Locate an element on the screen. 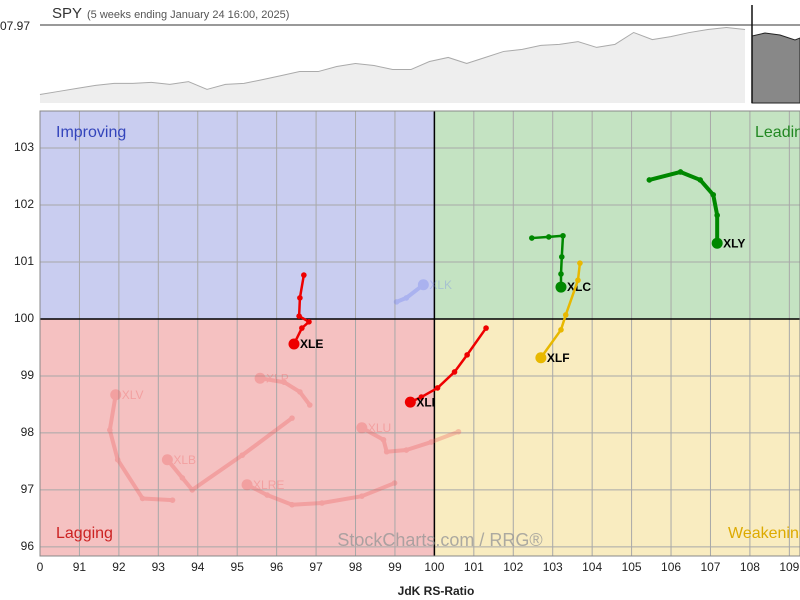 The width and height of the screenshot is (800, 600). series-label: XLP is located at coordinates (277, 378).